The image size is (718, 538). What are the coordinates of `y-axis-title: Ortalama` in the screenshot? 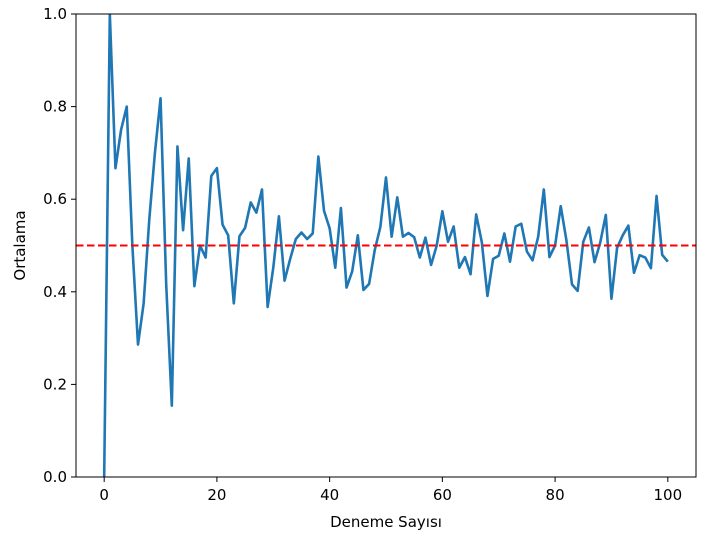 It's located at (20, 245).